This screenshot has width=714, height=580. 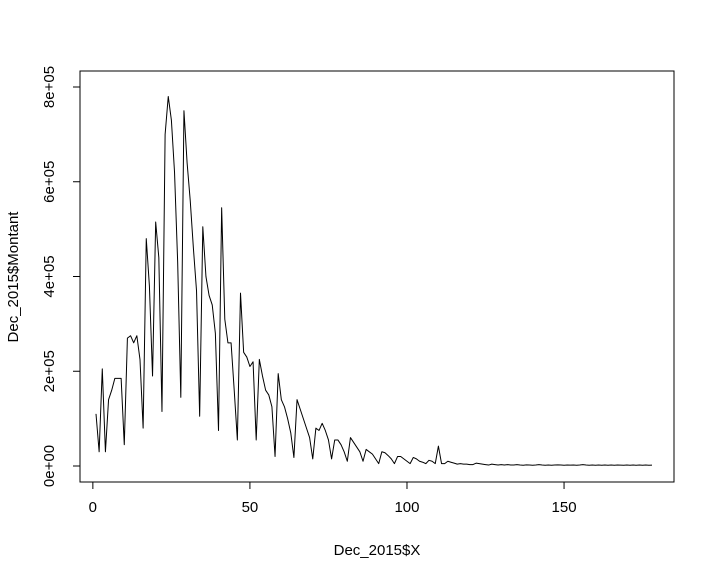 What do you see at coordinates (333, 498) in the screenshot?
I see `x-axis: 0 50 100 150` at bounding box center [333, 498].